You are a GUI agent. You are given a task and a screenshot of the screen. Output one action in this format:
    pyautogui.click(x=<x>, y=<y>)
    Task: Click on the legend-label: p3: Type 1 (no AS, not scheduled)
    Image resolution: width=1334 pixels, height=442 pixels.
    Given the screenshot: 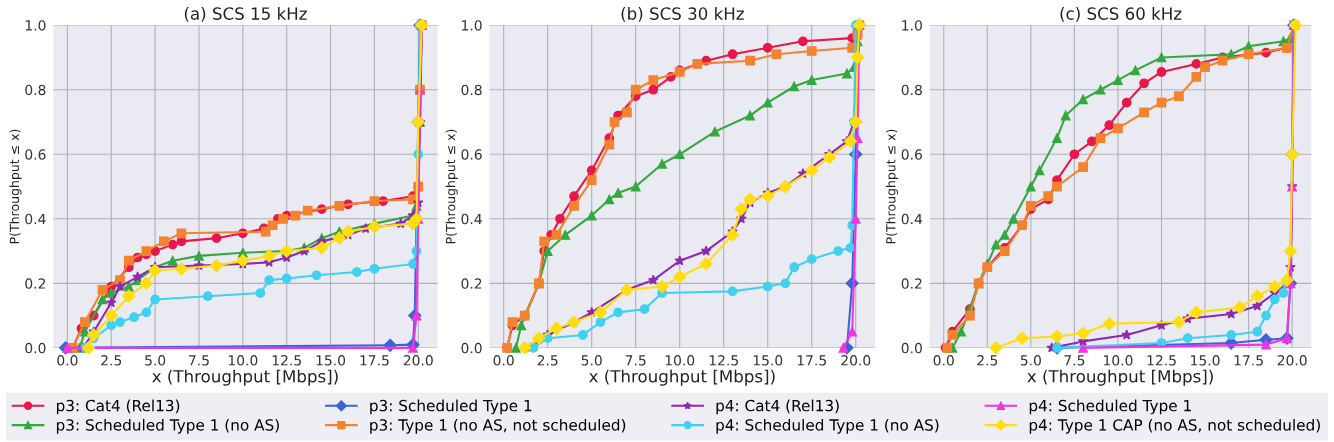 What is the action you would take?
    pyautogui.click(x=498, y=426)
    